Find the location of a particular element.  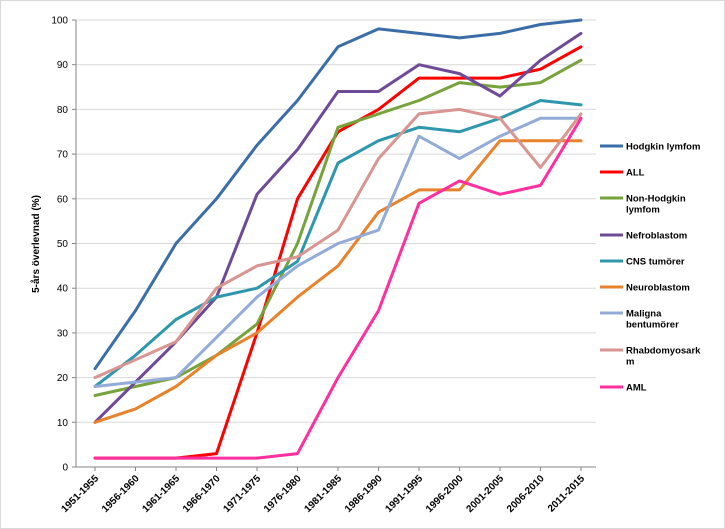

y-tick-label: 40 is located at coordinates (63, 289).